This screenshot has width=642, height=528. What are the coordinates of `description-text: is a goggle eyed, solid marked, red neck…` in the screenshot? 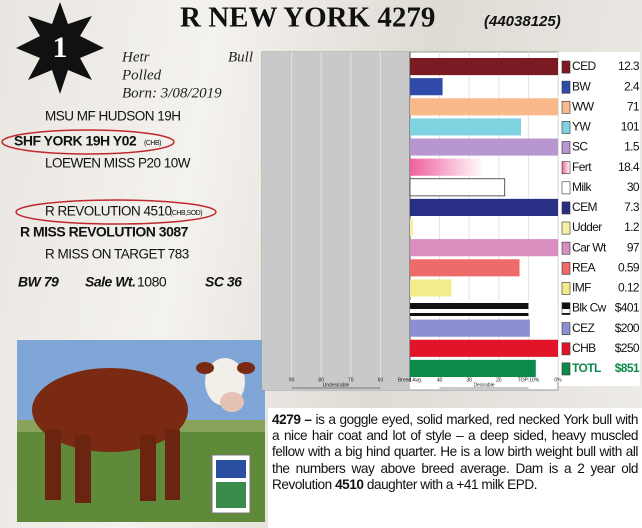 It's located at (455, 452).